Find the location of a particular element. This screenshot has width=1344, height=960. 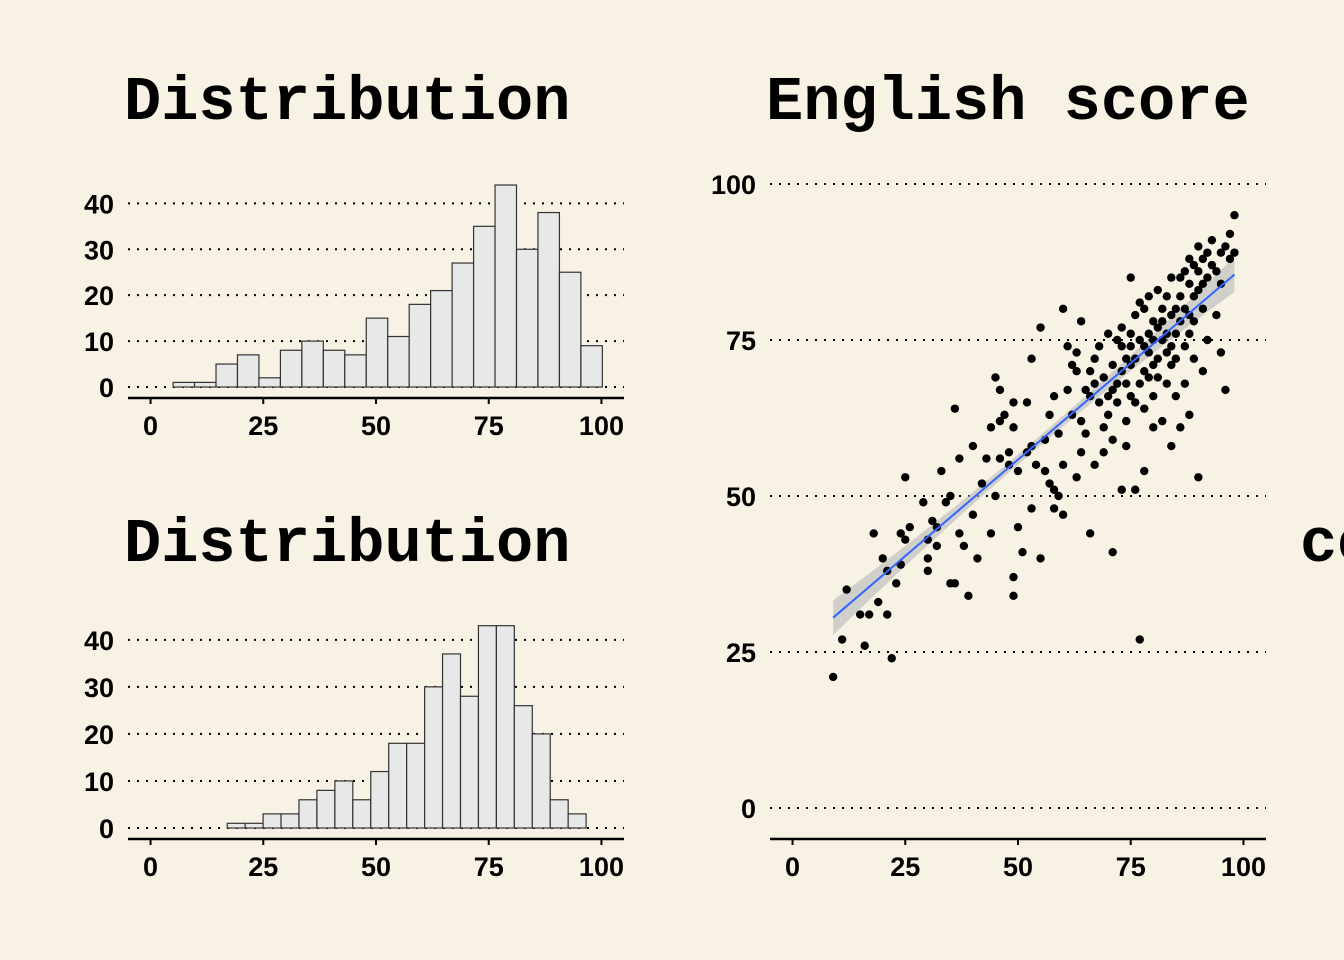

y-tick-label: 40 is located at coordinates (99, 204).